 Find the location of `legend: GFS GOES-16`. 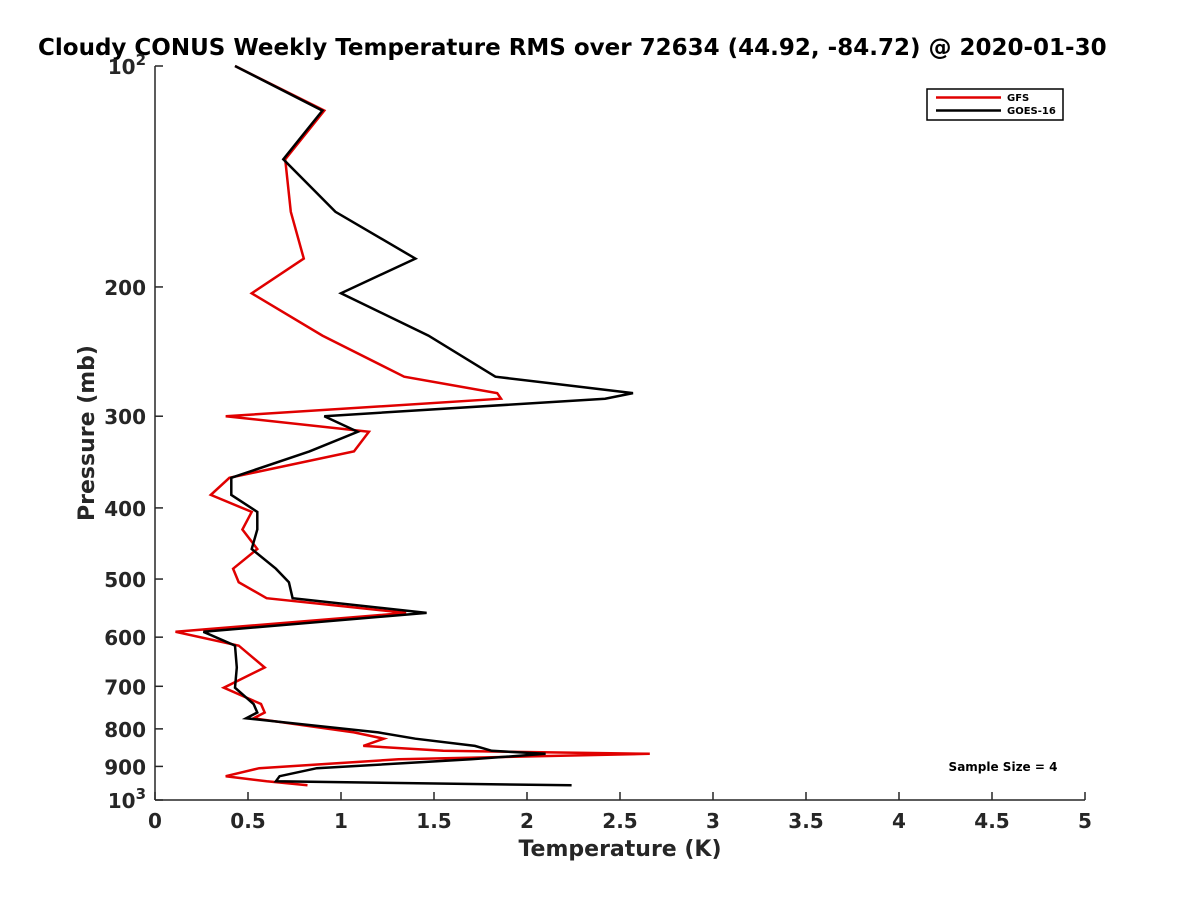

legend: GFS GOES-16 is located at coordinates (995, 104).